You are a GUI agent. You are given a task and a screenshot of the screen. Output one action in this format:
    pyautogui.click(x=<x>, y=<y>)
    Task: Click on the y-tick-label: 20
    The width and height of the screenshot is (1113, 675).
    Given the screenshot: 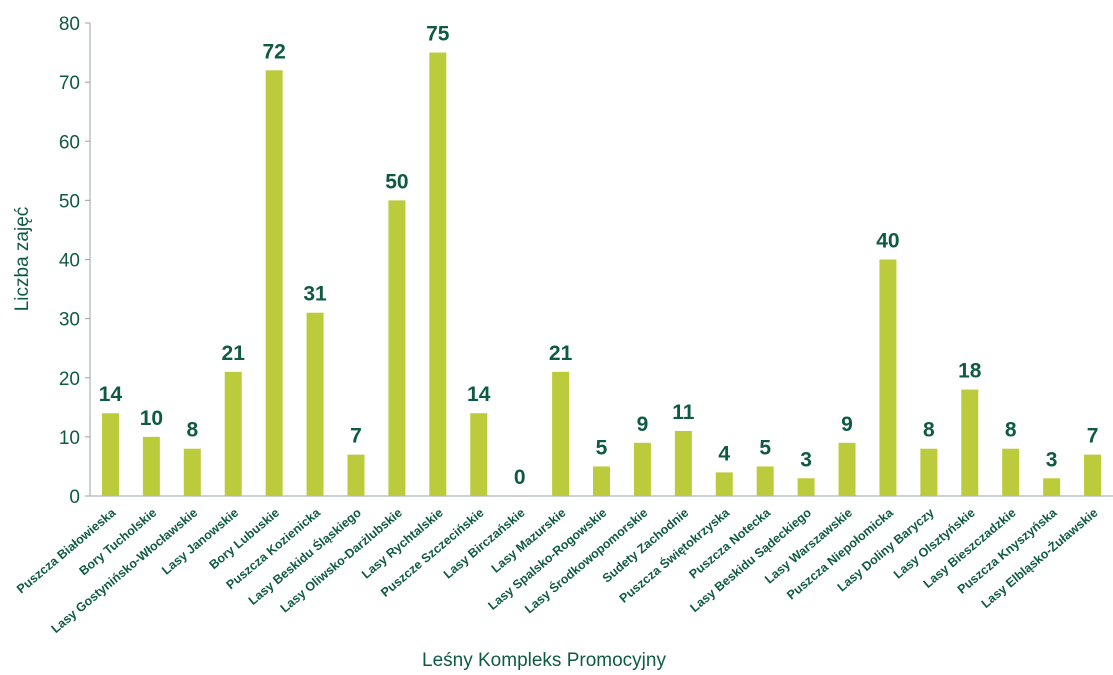 What is the action you would take?
    pyautogui.click(x=69, y=379)
    